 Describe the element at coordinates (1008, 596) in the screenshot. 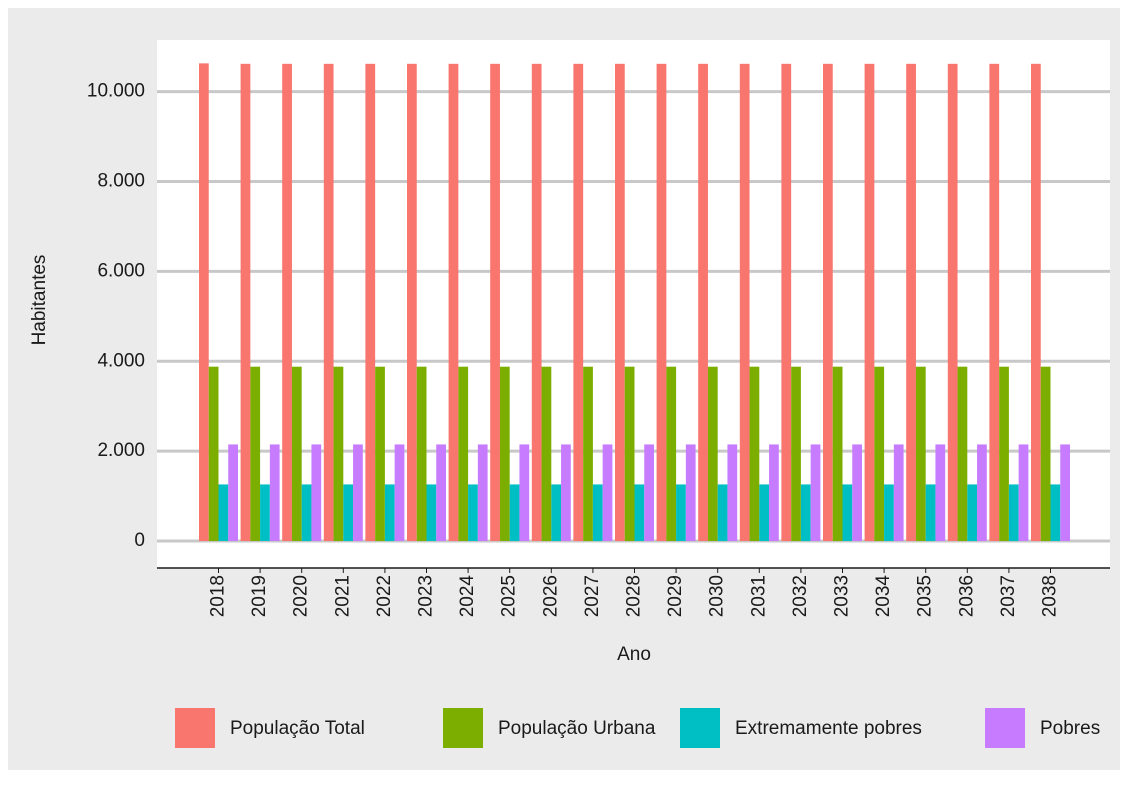

I see `x-tick-label: 2037` at that location.